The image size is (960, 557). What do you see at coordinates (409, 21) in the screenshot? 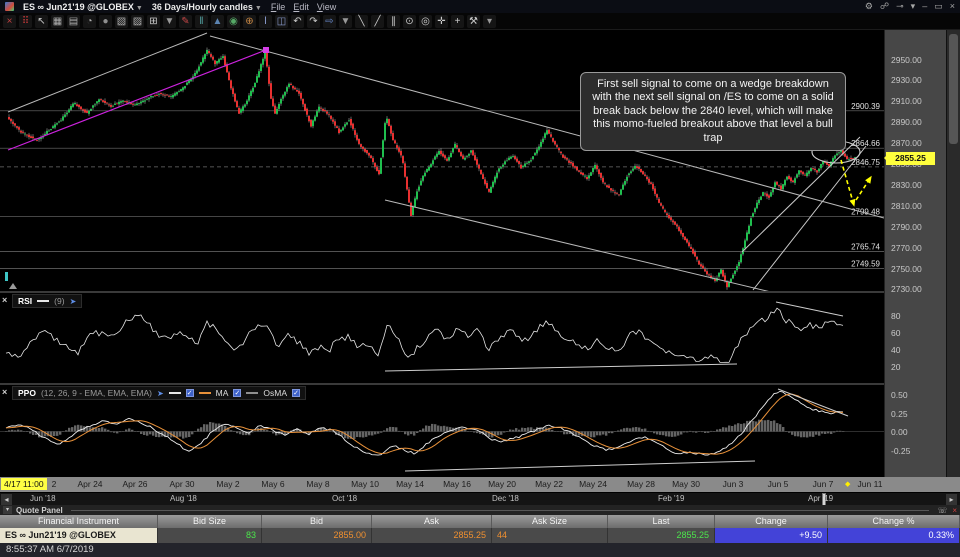
I see `zoom-in-icon: ⊙` at bounding box center [409, 21].